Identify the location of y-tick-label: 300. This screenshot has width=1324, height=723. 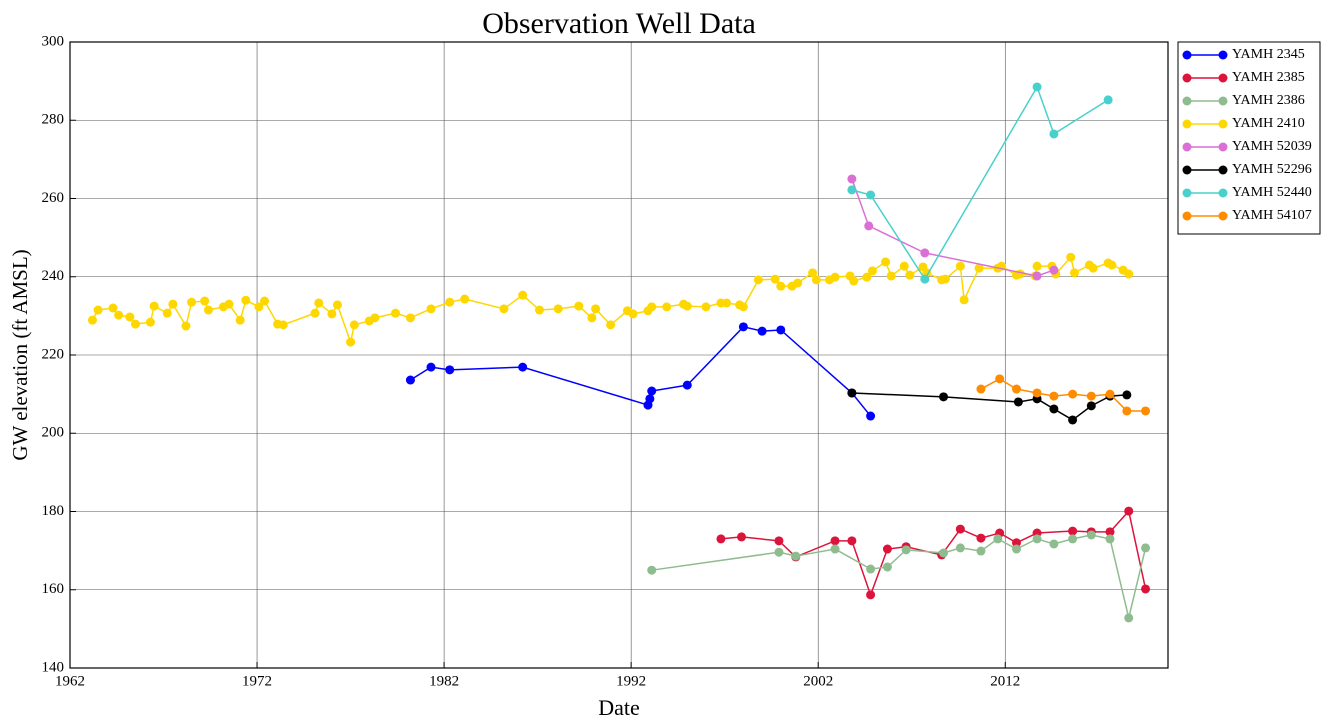
(53, 41).